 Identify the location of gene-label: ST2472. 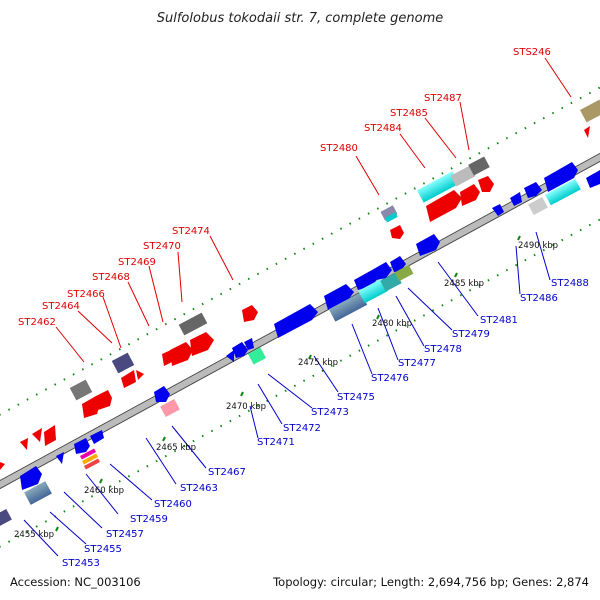
(302, 428).